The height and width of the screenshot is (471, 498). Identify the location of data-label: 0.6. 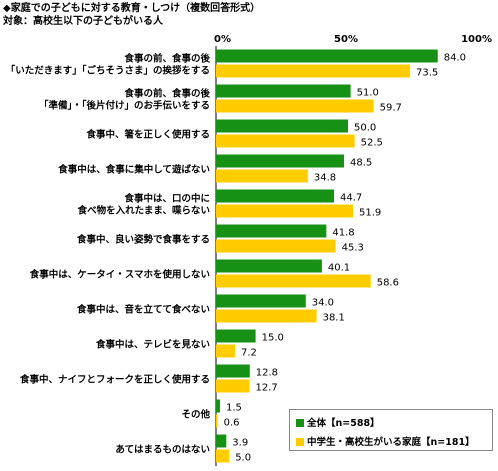
(232, 423).